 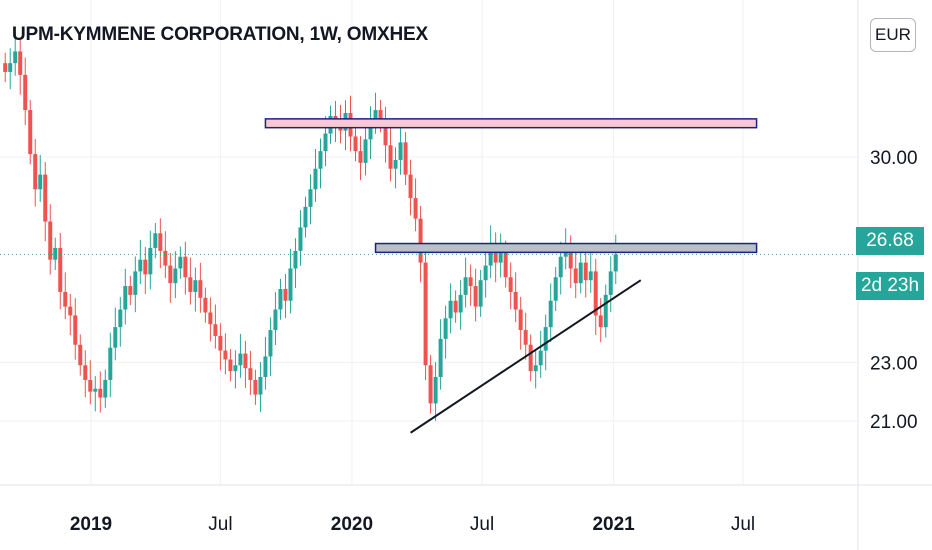 What do you see at coordinates (482, 524) in the screenshot?
I see `x-tick-label: Jul` at bounding box center [482, 524].